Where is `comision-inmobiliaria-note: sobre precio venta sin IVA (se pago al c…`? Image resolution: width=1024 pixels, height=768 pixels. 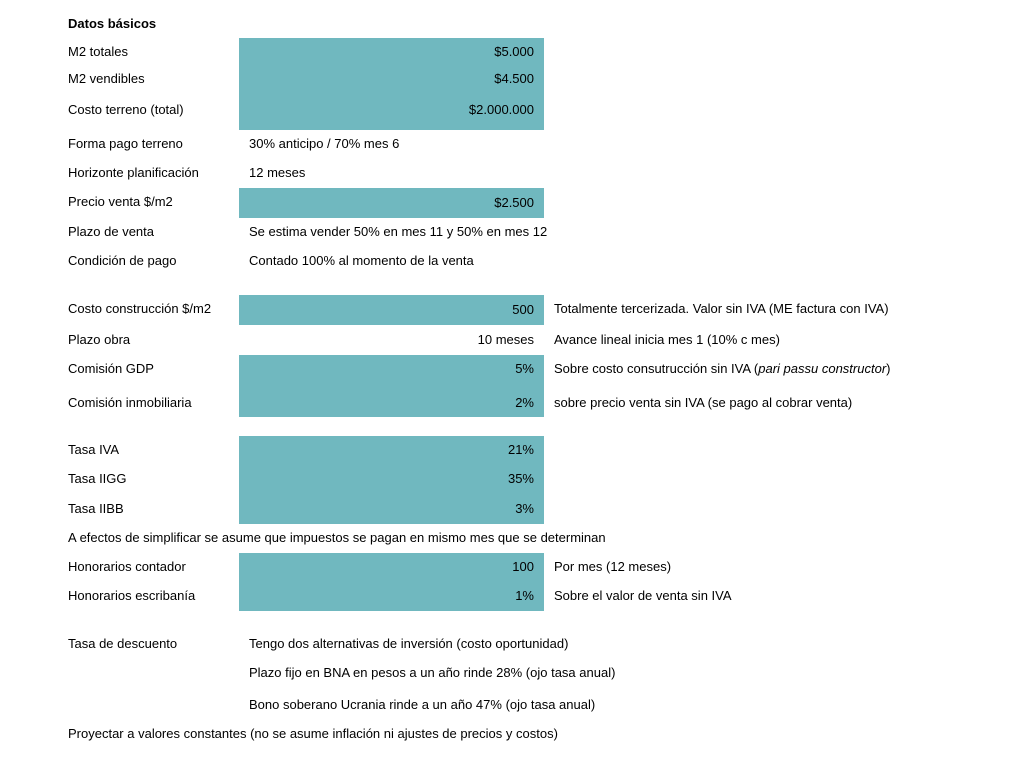 comision-inmobiliaria-note: sobre precio venta sin IVA (se pago al c… is located at coordinates (703, 402).